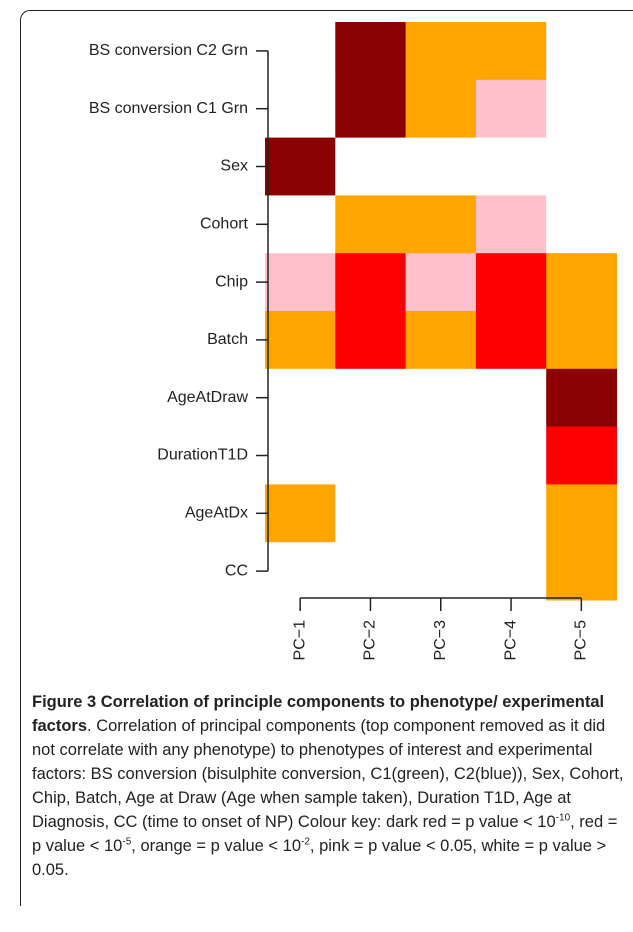 The image size is (633, 932). What do you see at coordinates (216, 846) in the screenshot?
I see `caption-text: , orange = p value < 10` at bounding box center [216, 846].